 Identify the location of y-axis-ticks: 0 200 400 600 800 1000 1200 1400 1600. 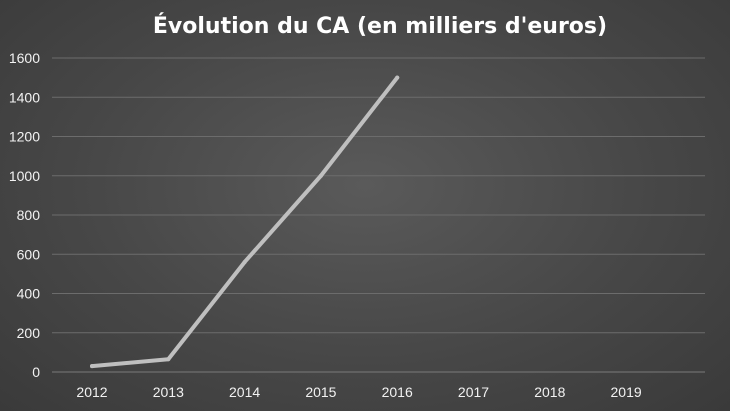
(24, 215).